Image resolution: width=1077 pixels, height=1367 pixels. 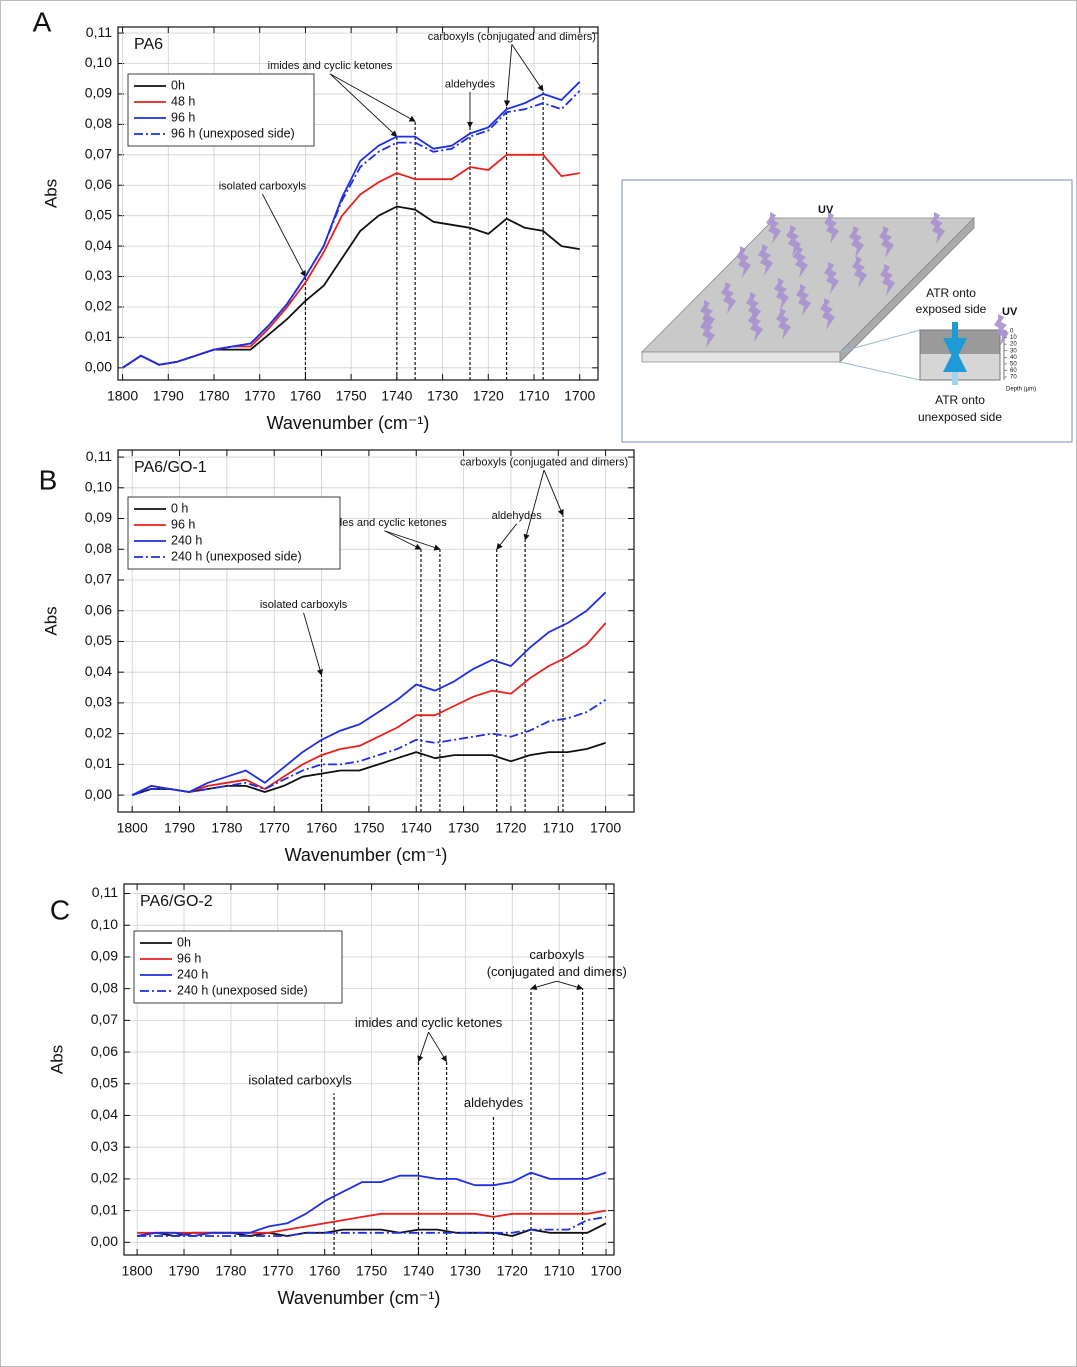 I want to click on depth-tick-label: 40, so click(x=1013, y=358).